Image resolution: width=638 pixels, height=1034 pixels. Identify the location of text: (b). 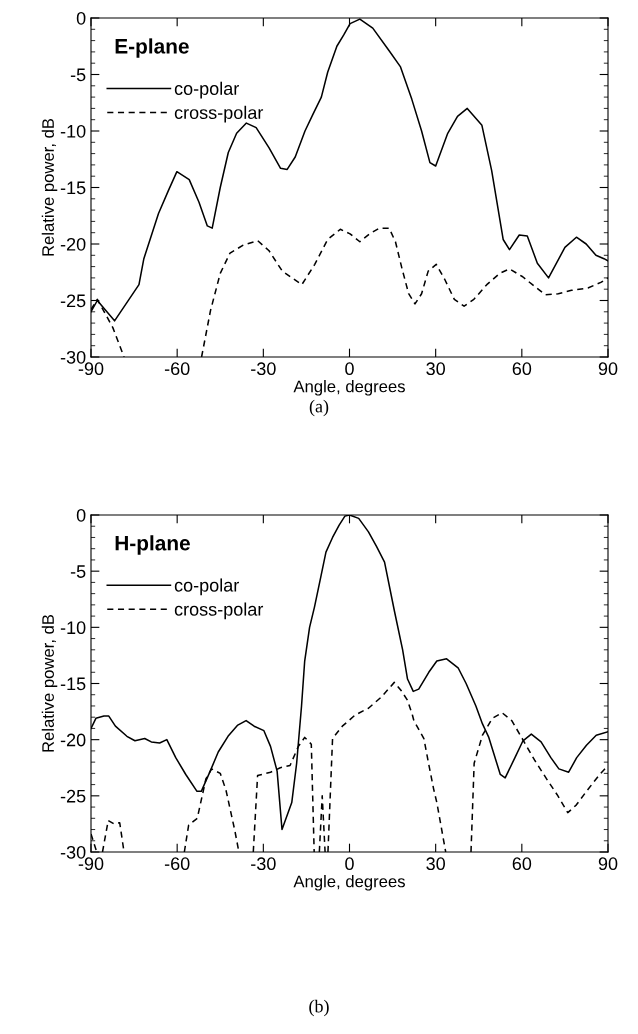
(319, 1008).